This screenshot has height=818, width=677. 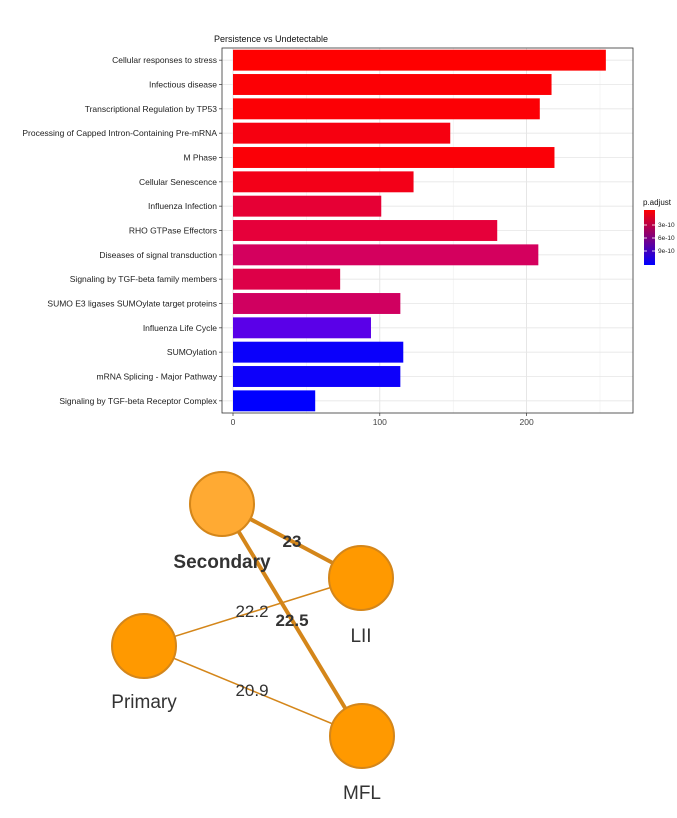 What do you see at coordinates (362, 793) in the screenshot?
I see `node-label: MFL` at bounding box center [362, 793].